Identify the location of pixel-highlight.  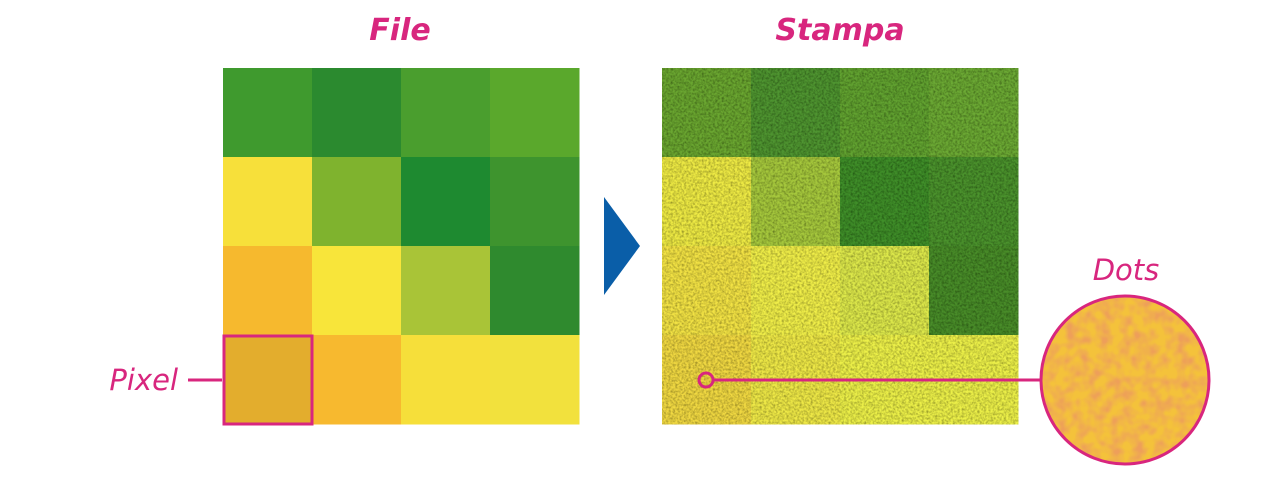
(268, 380).